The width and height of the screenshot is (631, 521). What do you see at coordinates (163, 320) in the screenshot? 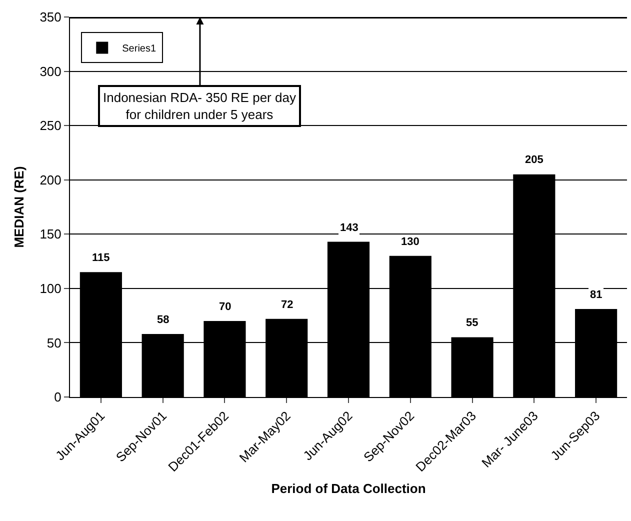
I see `data-label: 58` at bounding box center [163, 320].